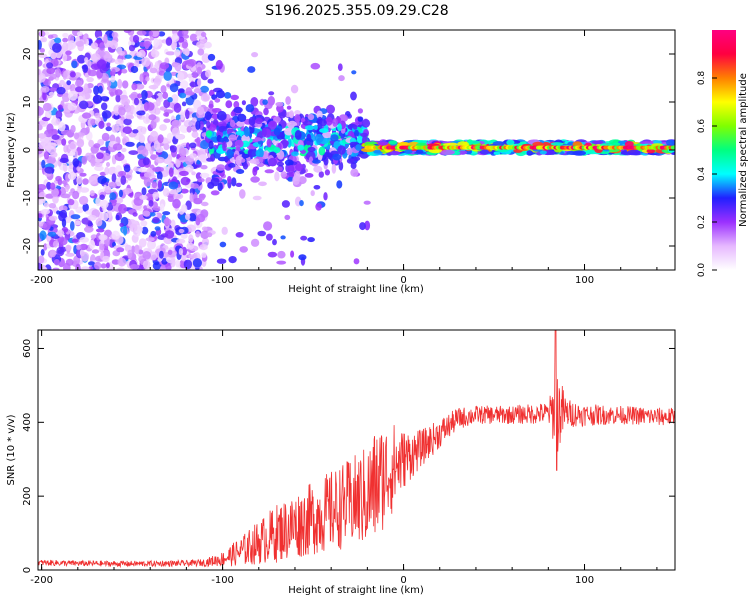 The image size is (750, 600). What do you see at coordinates (222, 580) in the screenshot?
I see `snr-x-tick-label: -100` at bounding box center [222, 580].